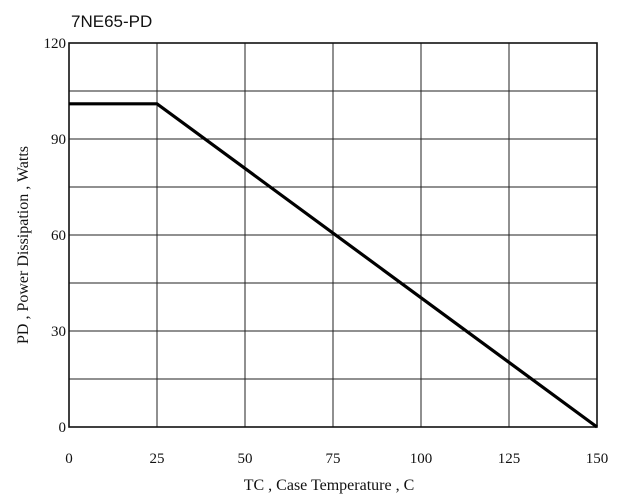 The width and height of the screenshot is (619, 500). Describe the element at coordinates (55, 44) in the screenshot. I see `y-tick-label: 120` at that location.